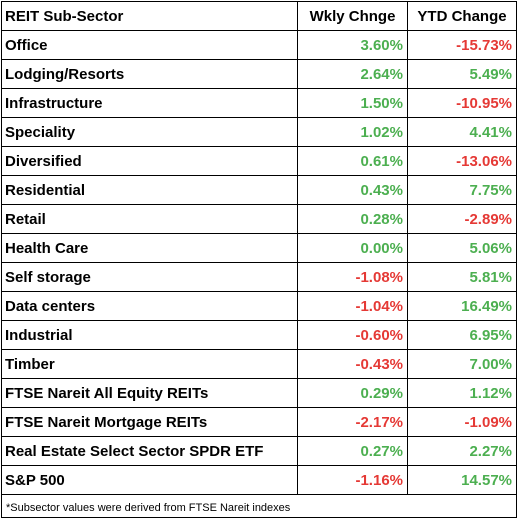 This screenshot has width=517, height=526. I want to click on row-weekly-change: 0.00%, so click(352, 248).